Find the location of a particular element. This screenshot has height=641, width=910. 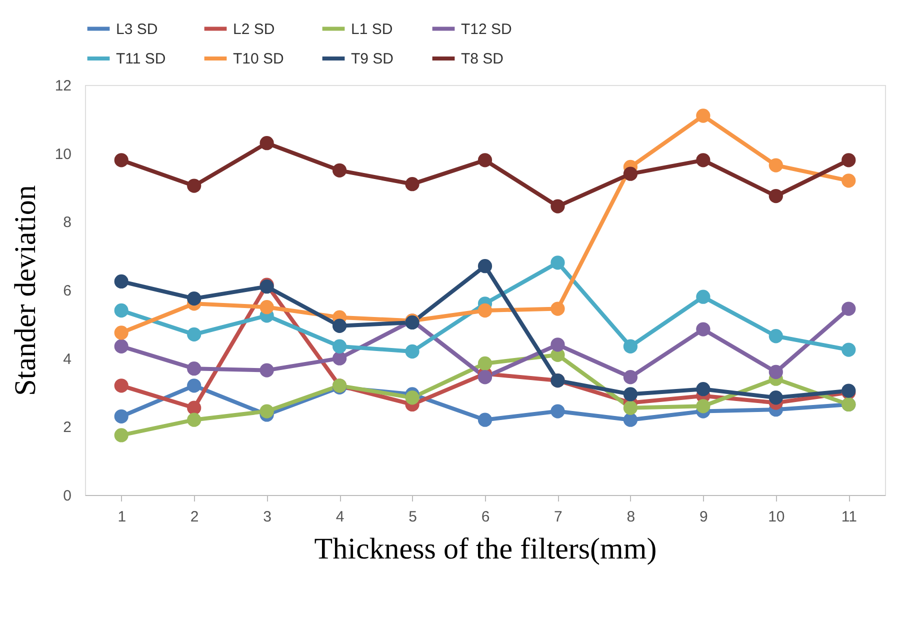

y-axis-title: Stander deviation is located at coordinates (25, 290).